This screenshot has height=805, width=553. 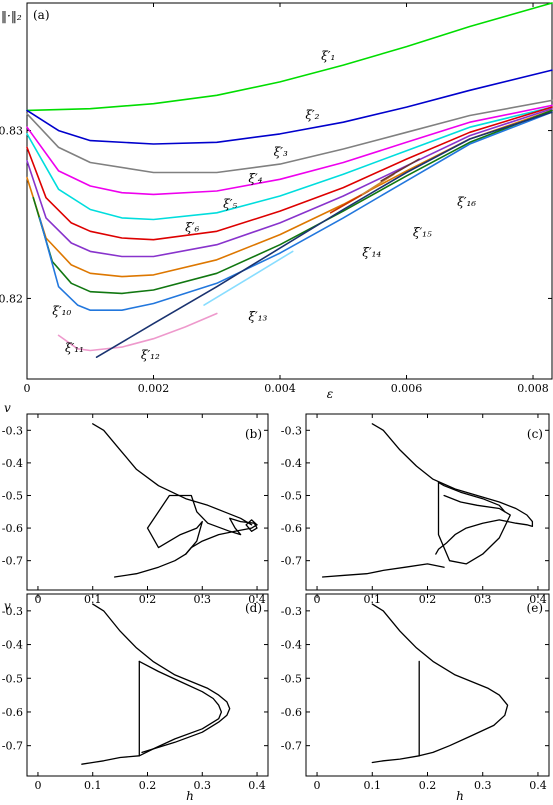 I want to click on series-label: ξ′₁, so click(x=328, y=56).